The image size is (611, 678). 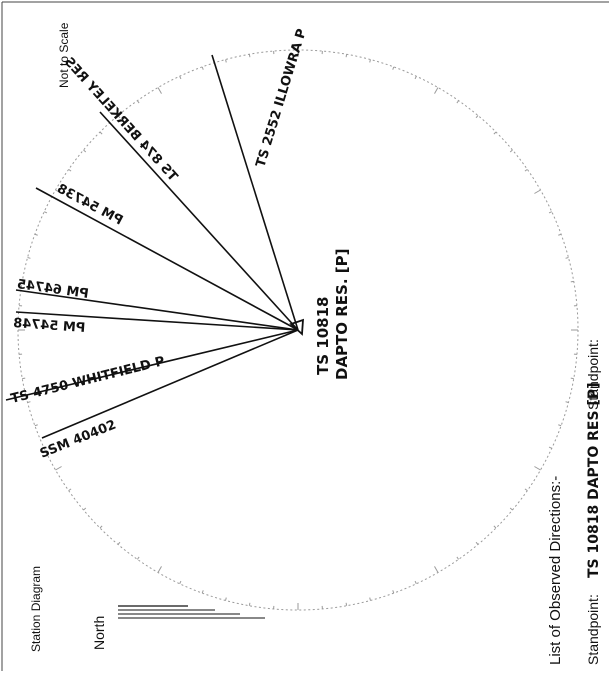 What do you see at coordinates (89, 204) in the screenshot?
I see `direction-label-pm-54738: PM 54738` at bounding box center [89, 204].